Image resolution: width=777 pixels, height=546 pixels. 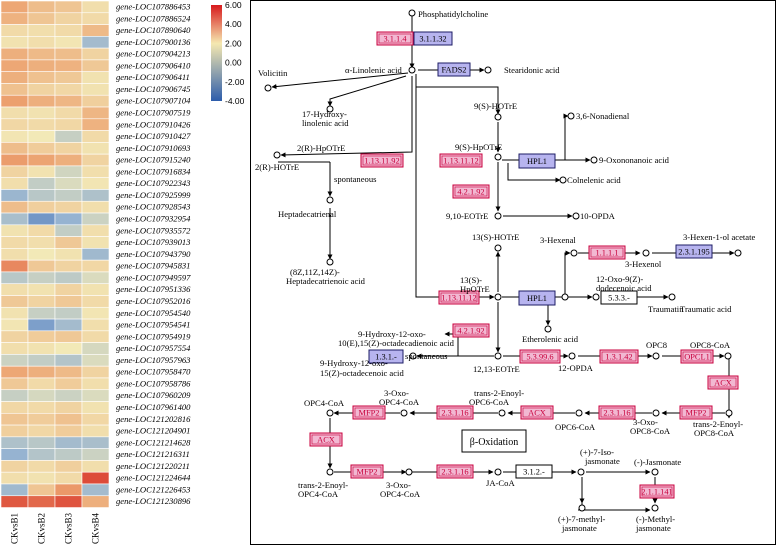 What do you see at coordinates (399, 402) in the screenshot?
I see `compound-label: OPC4-CoA` at bounding box center [399, 402].